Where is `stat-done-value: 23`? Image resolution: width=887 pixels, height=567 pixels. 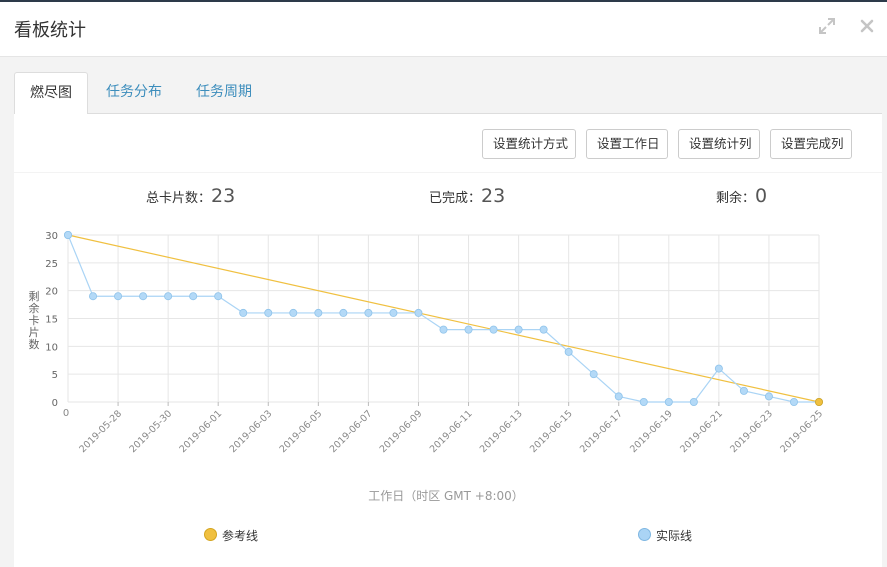
stat-done-value: 23 is located at coordinates (493, 196).